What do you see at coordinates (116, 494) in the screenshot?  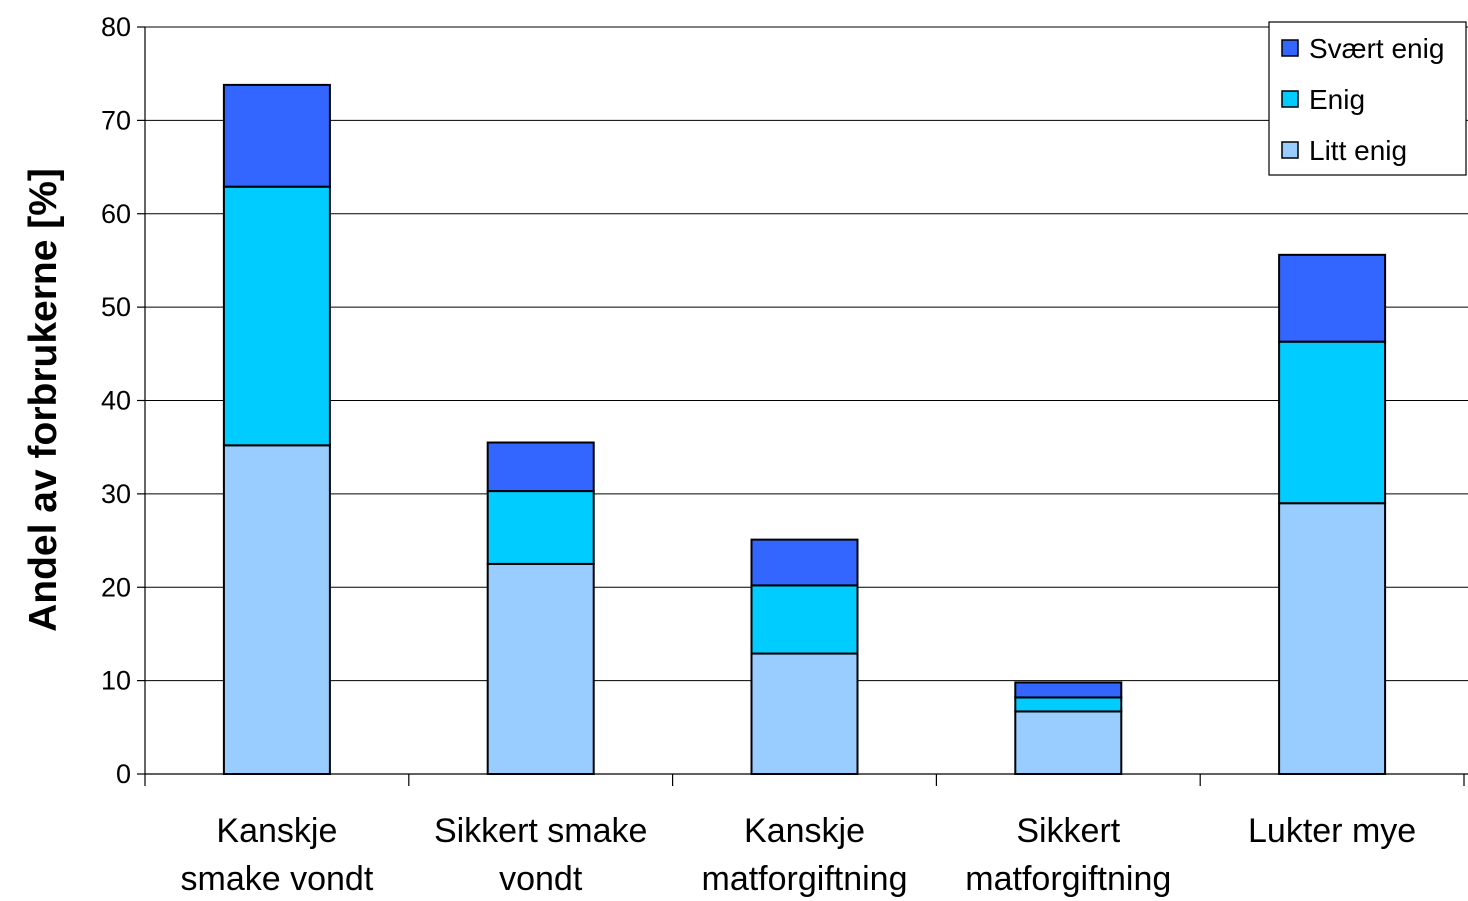 I see `y-tick-label: 30` at bounding box center [116, 494].